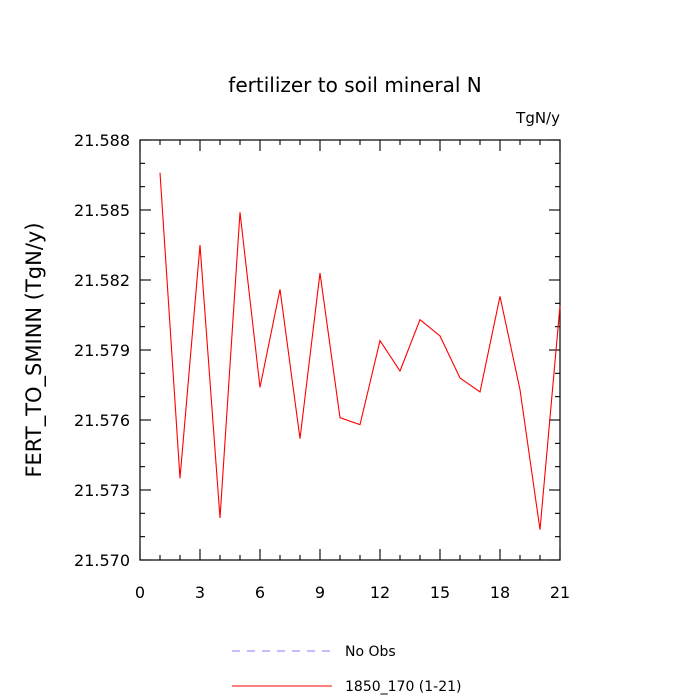 This screenshot has width=700, height=700. Describe the element at coordinates (440, 592) in the screenshot. I see `x-tick-label: 15` at that location.